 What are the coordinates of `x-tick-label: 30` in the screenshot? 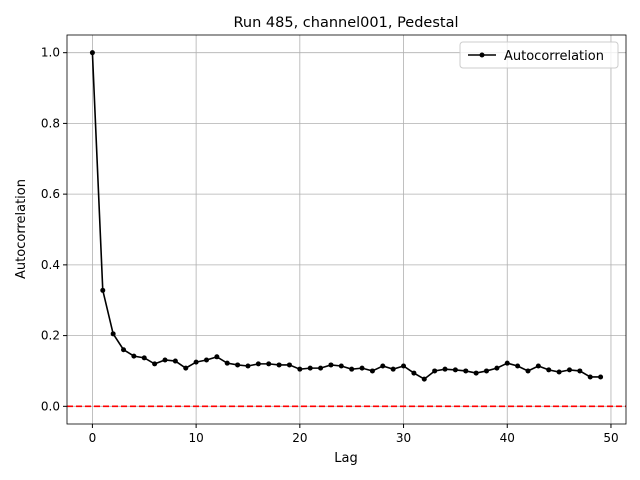 It's located at (403, 438).